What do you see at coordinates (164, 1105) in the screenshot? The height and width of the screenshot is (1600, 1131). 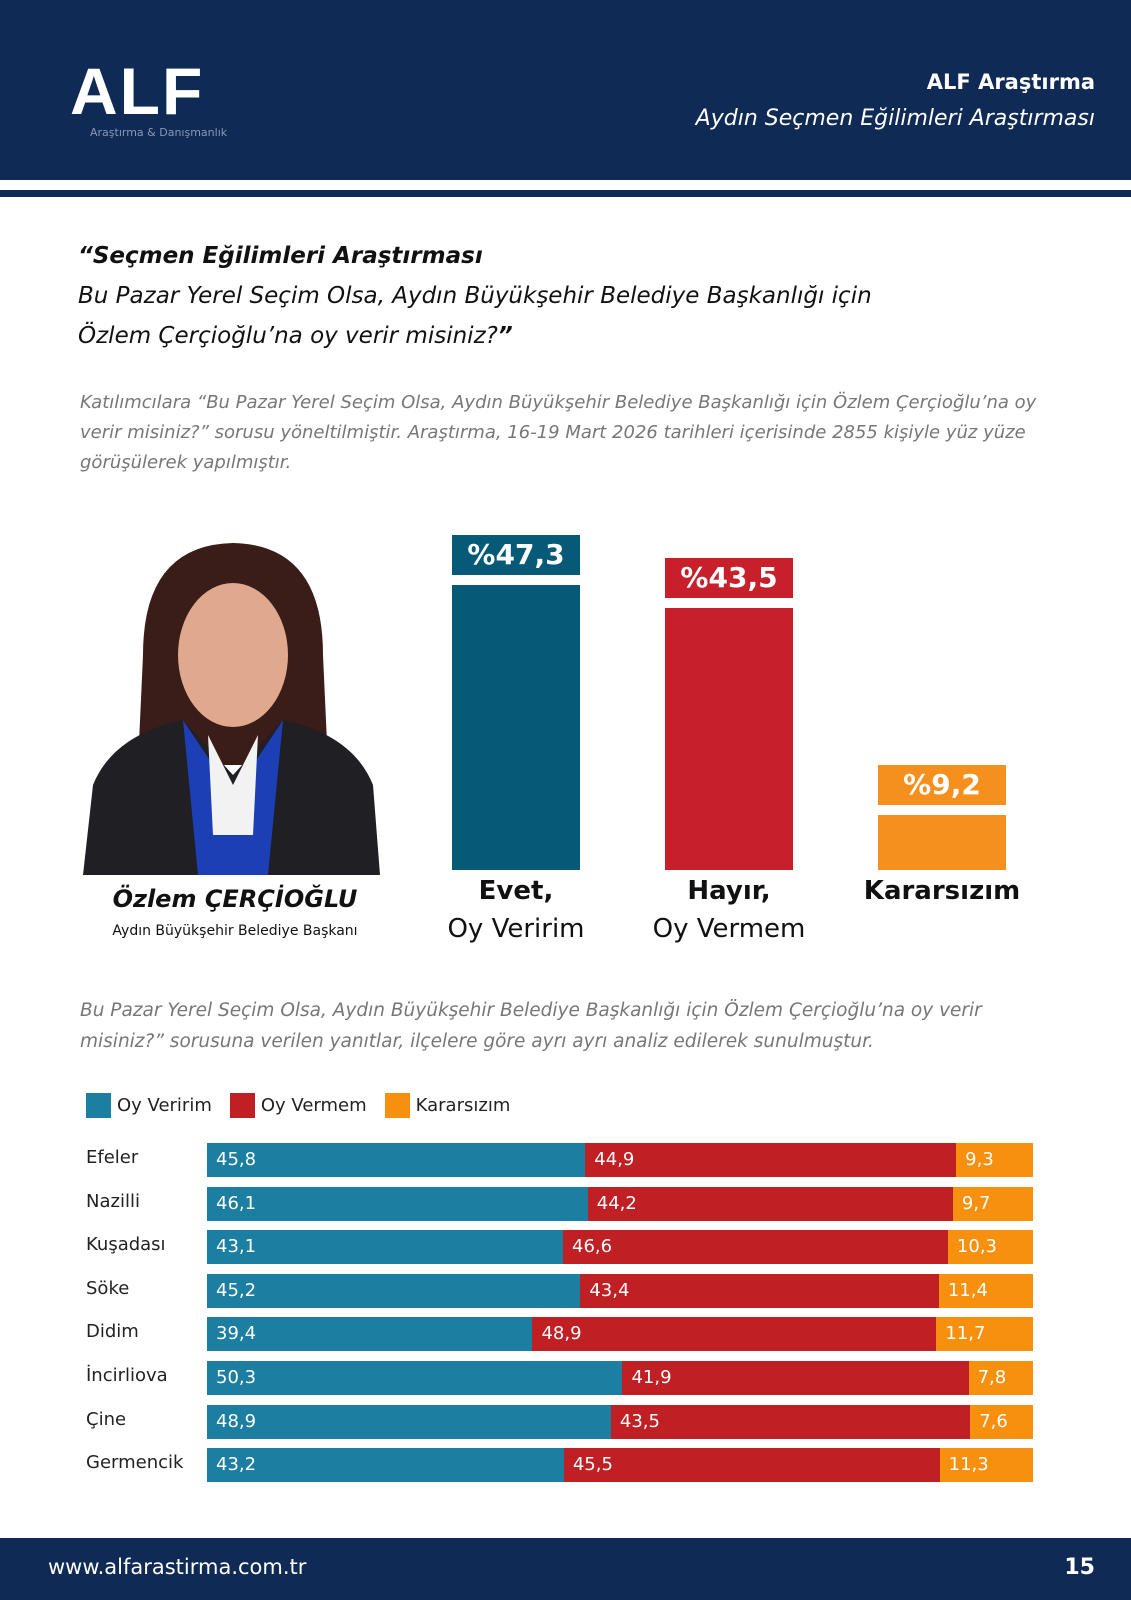 I see `legend-label: Oy Veririm` at bounding box center [164, 1105].